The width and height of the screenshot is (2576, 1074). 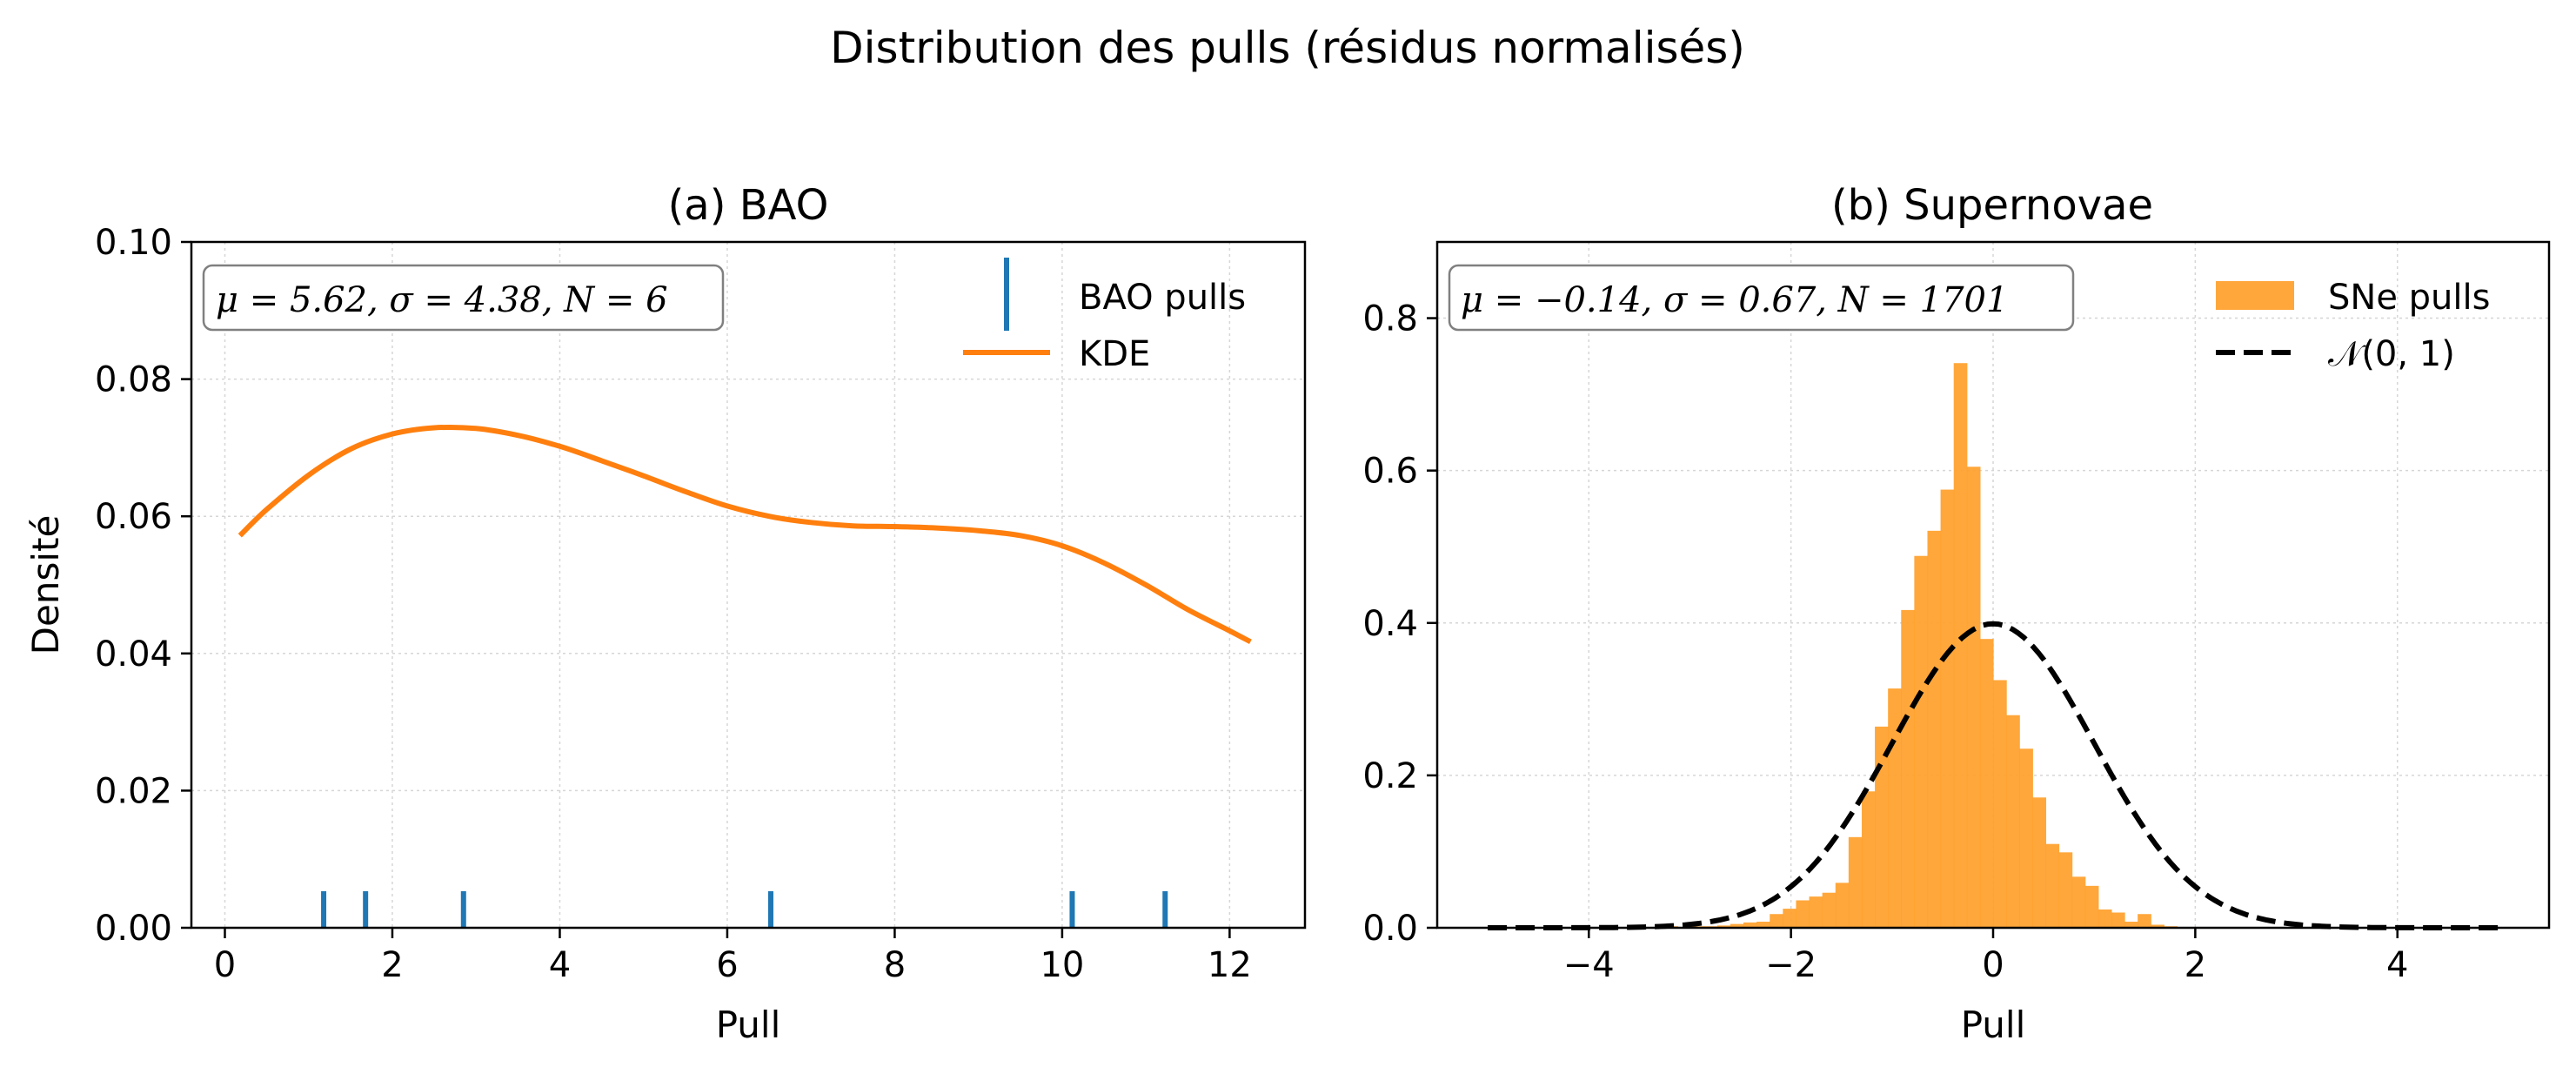 What do you see at coordinates (1734, 300) in the screenshot?
I see `panel-b-stats-text: μ = −0.14, σ = 0.67, N = 1701` at bounding box center [1734, 300].